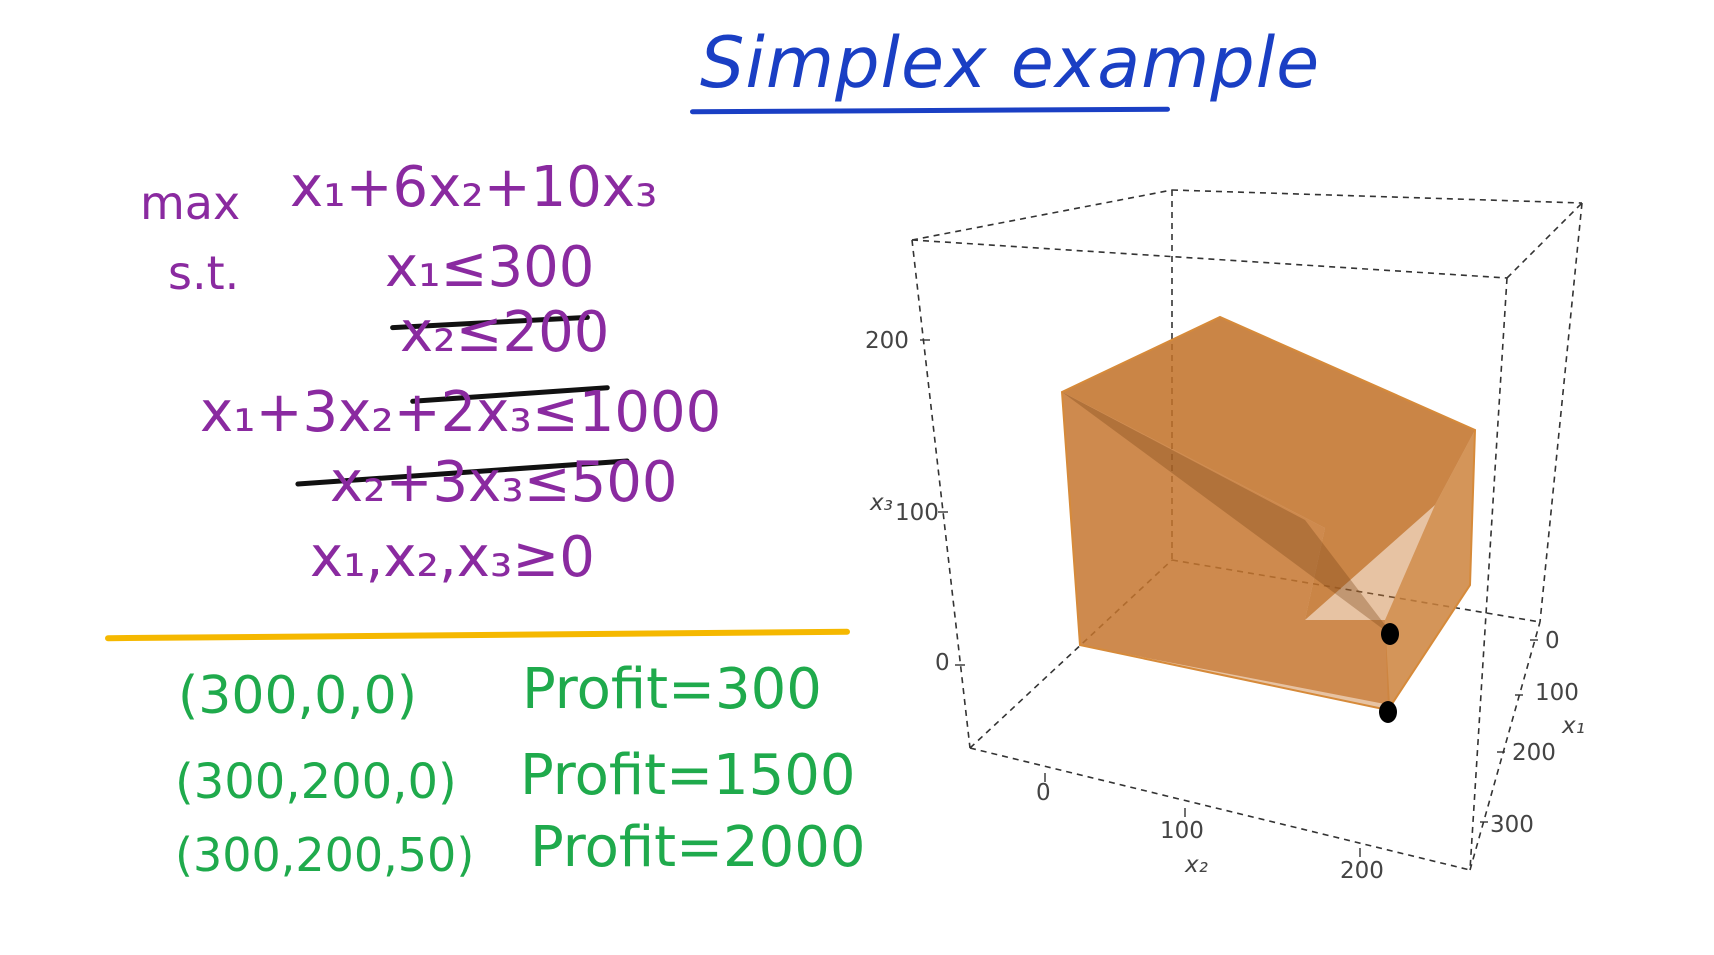  I want to click on point-3-profit: Profit=2000, so click(698, 847).